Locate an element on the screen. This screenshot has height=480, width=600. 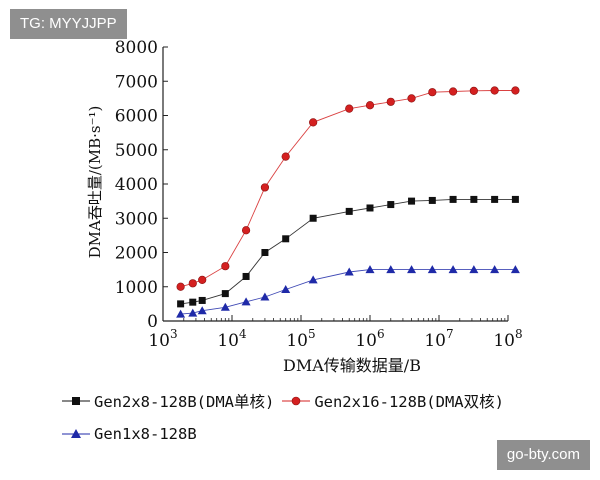
legend-swatch-square-icon is located at coordinates (76, 401).